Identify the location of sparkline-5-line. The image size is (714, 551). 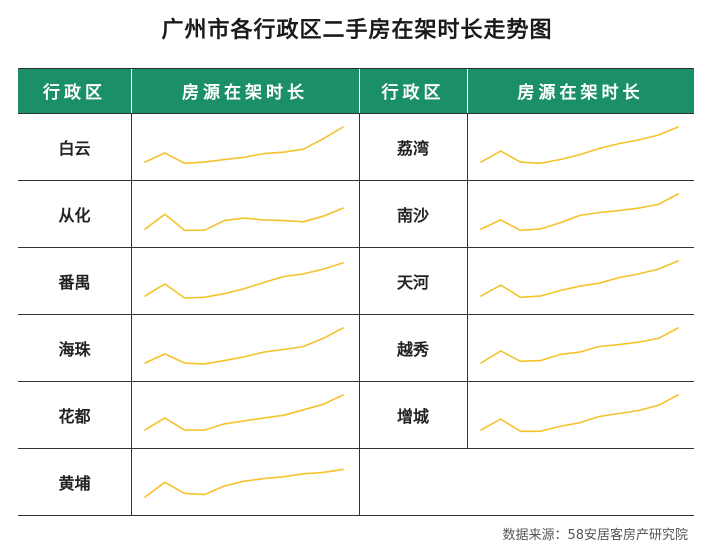
(244, 412).